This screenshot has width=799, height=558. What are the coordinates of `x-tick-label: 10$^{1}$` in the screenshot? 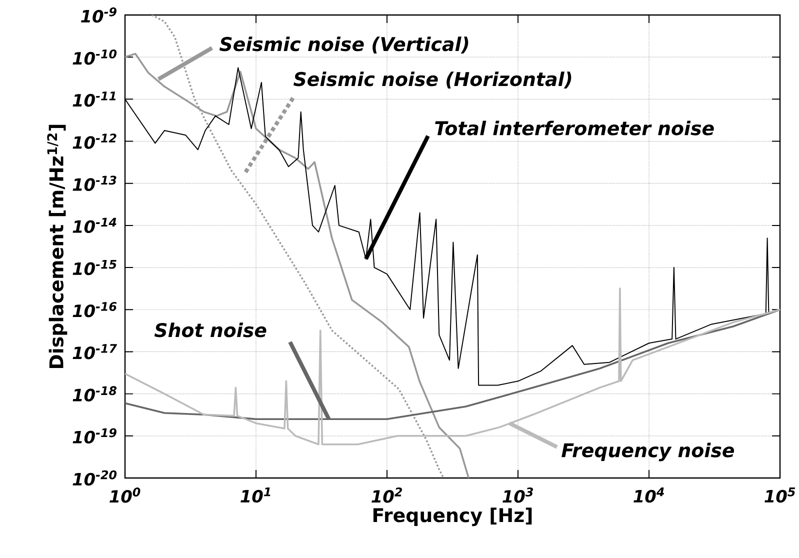 It's located at (255, 495).